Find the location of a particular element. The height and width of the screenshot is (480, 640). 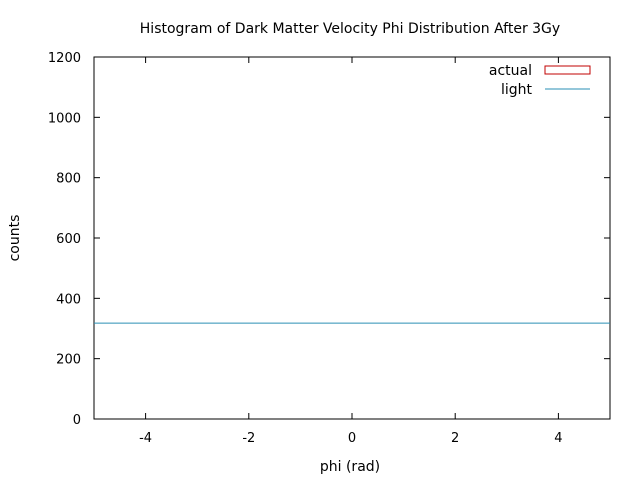

x-tick-label: -2 is located at coordinates (248, 438).